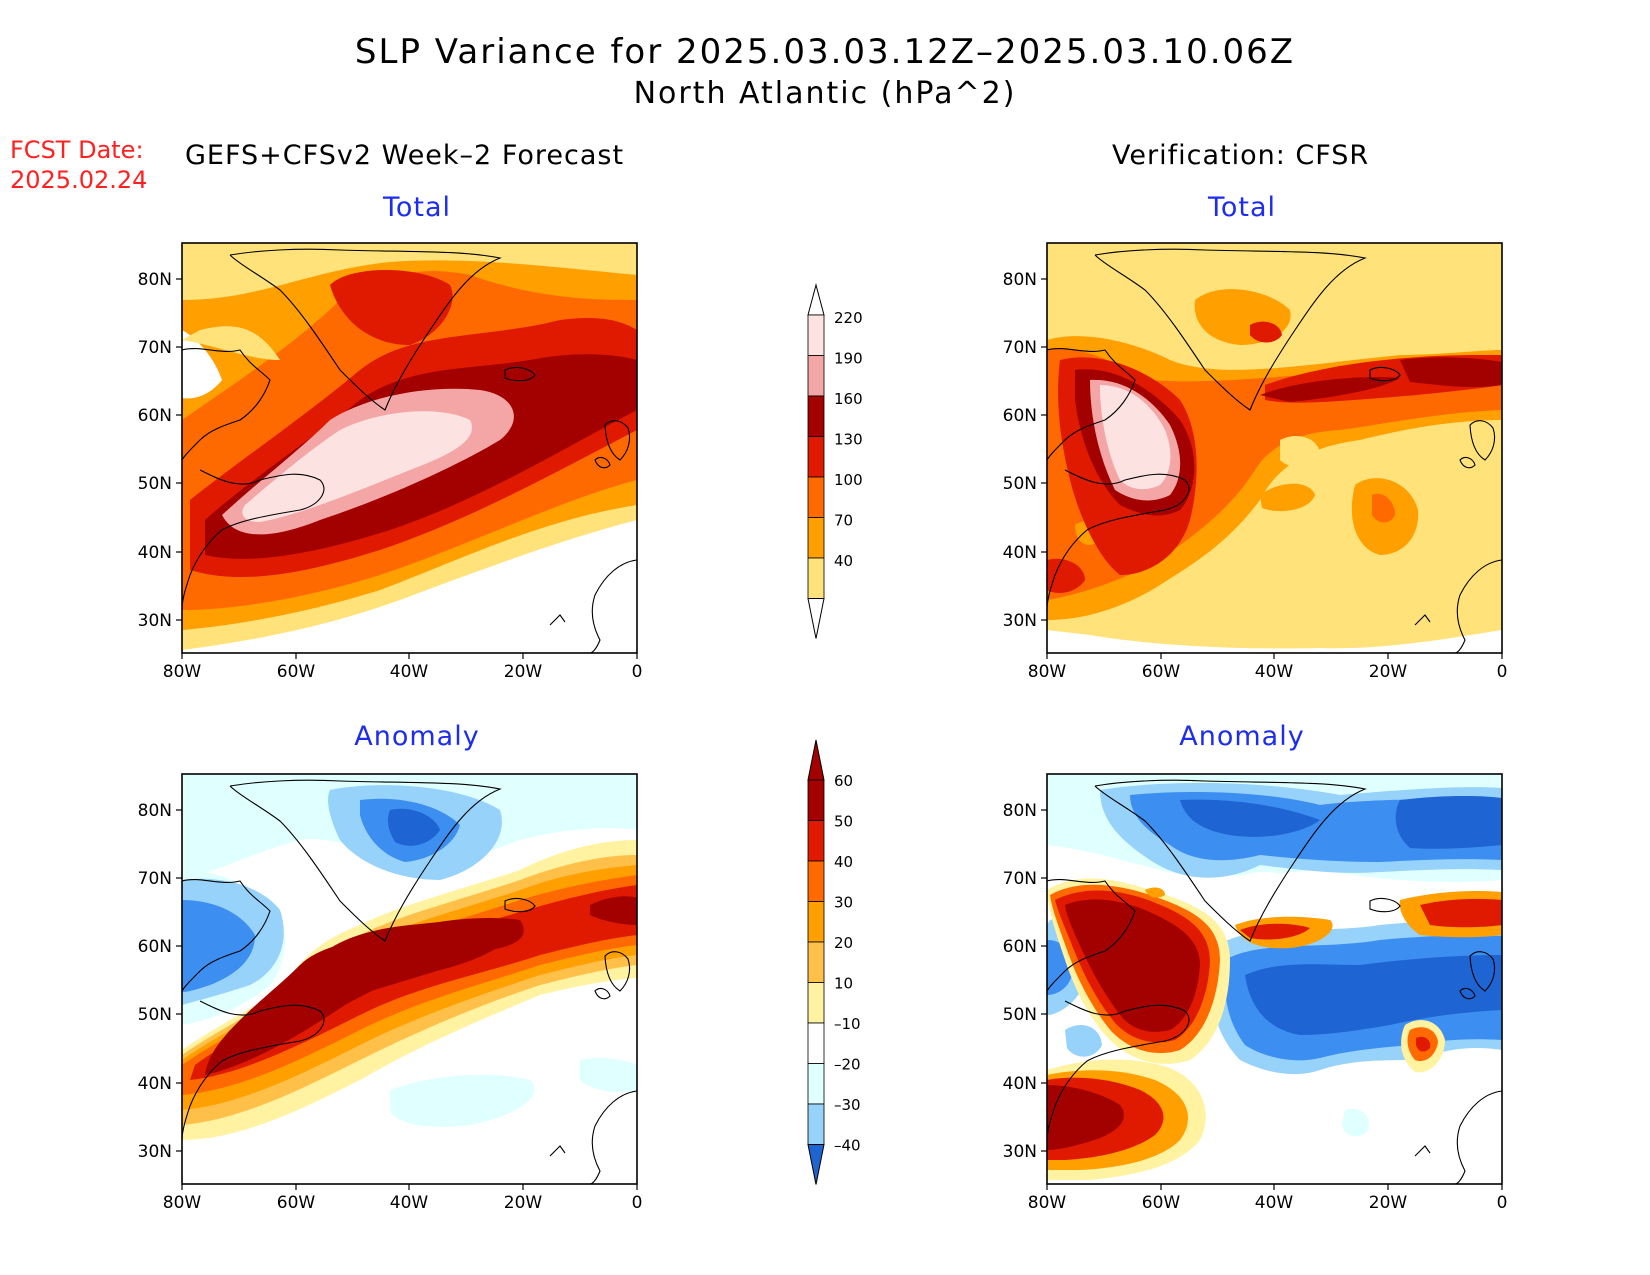 The height and width of the screenshot is (1275, 1650). I want to click on verification-total-map, so click(1274, 448).